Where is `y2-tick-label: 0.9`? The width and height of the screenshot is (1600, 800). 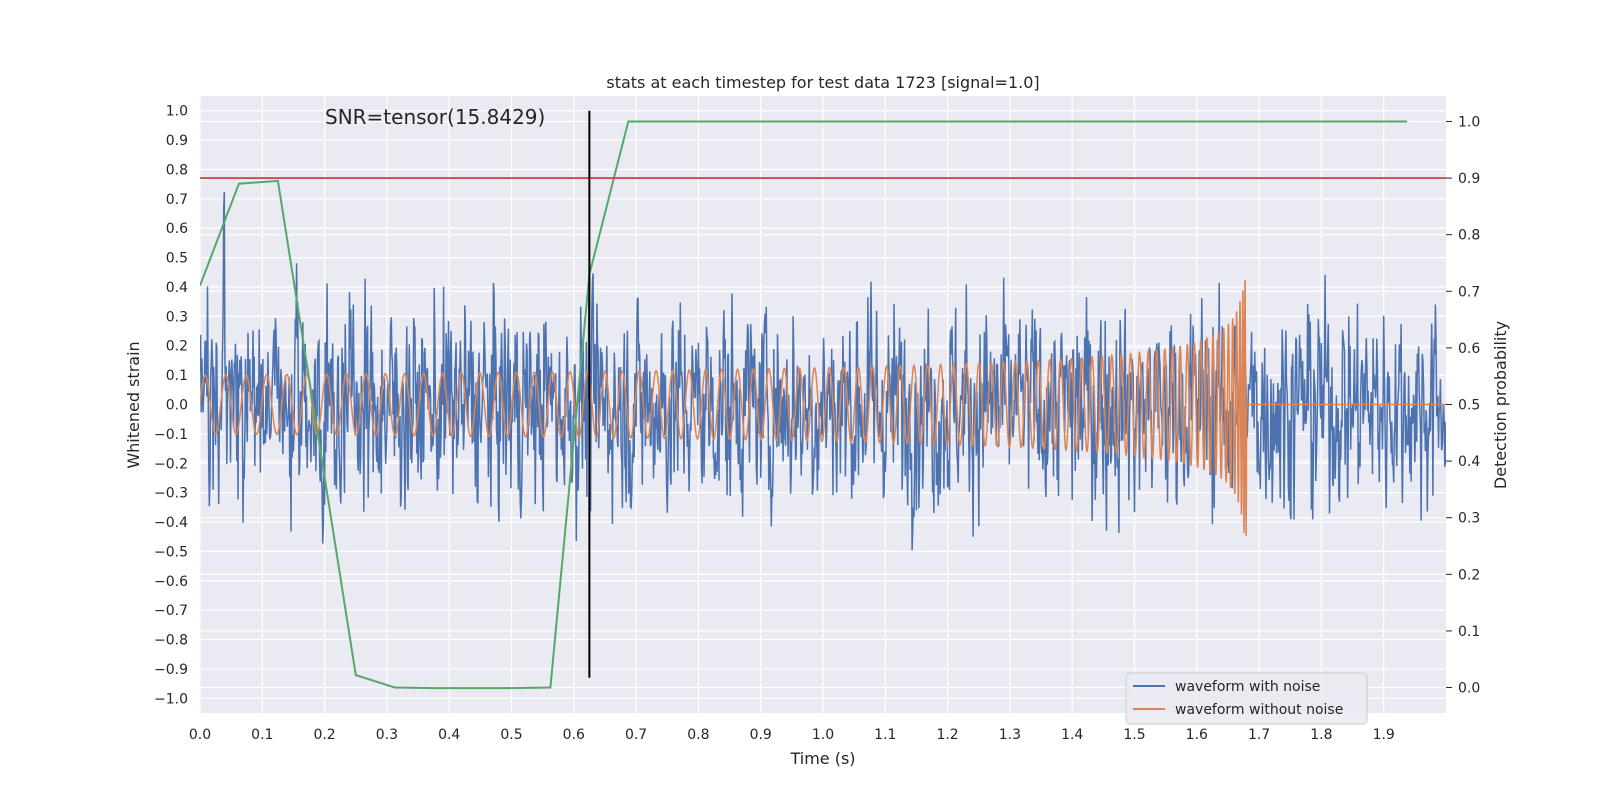
y2-tick-label: 0.9 is located at coordinates (1469, 179).